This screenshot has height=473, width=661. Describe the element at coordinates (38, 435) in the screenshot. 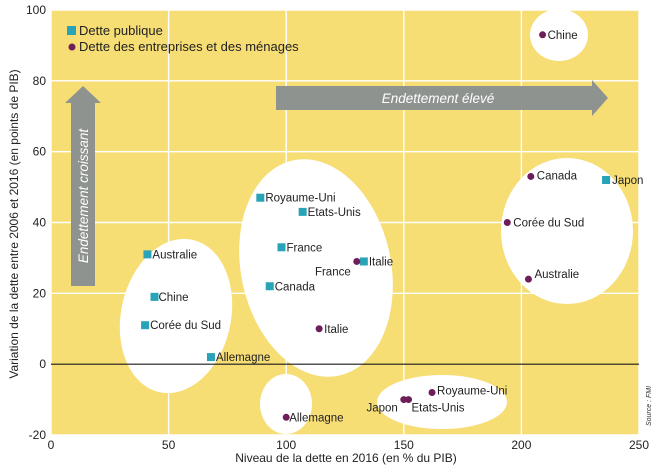

I see `y-tick-label: -20` at that location.